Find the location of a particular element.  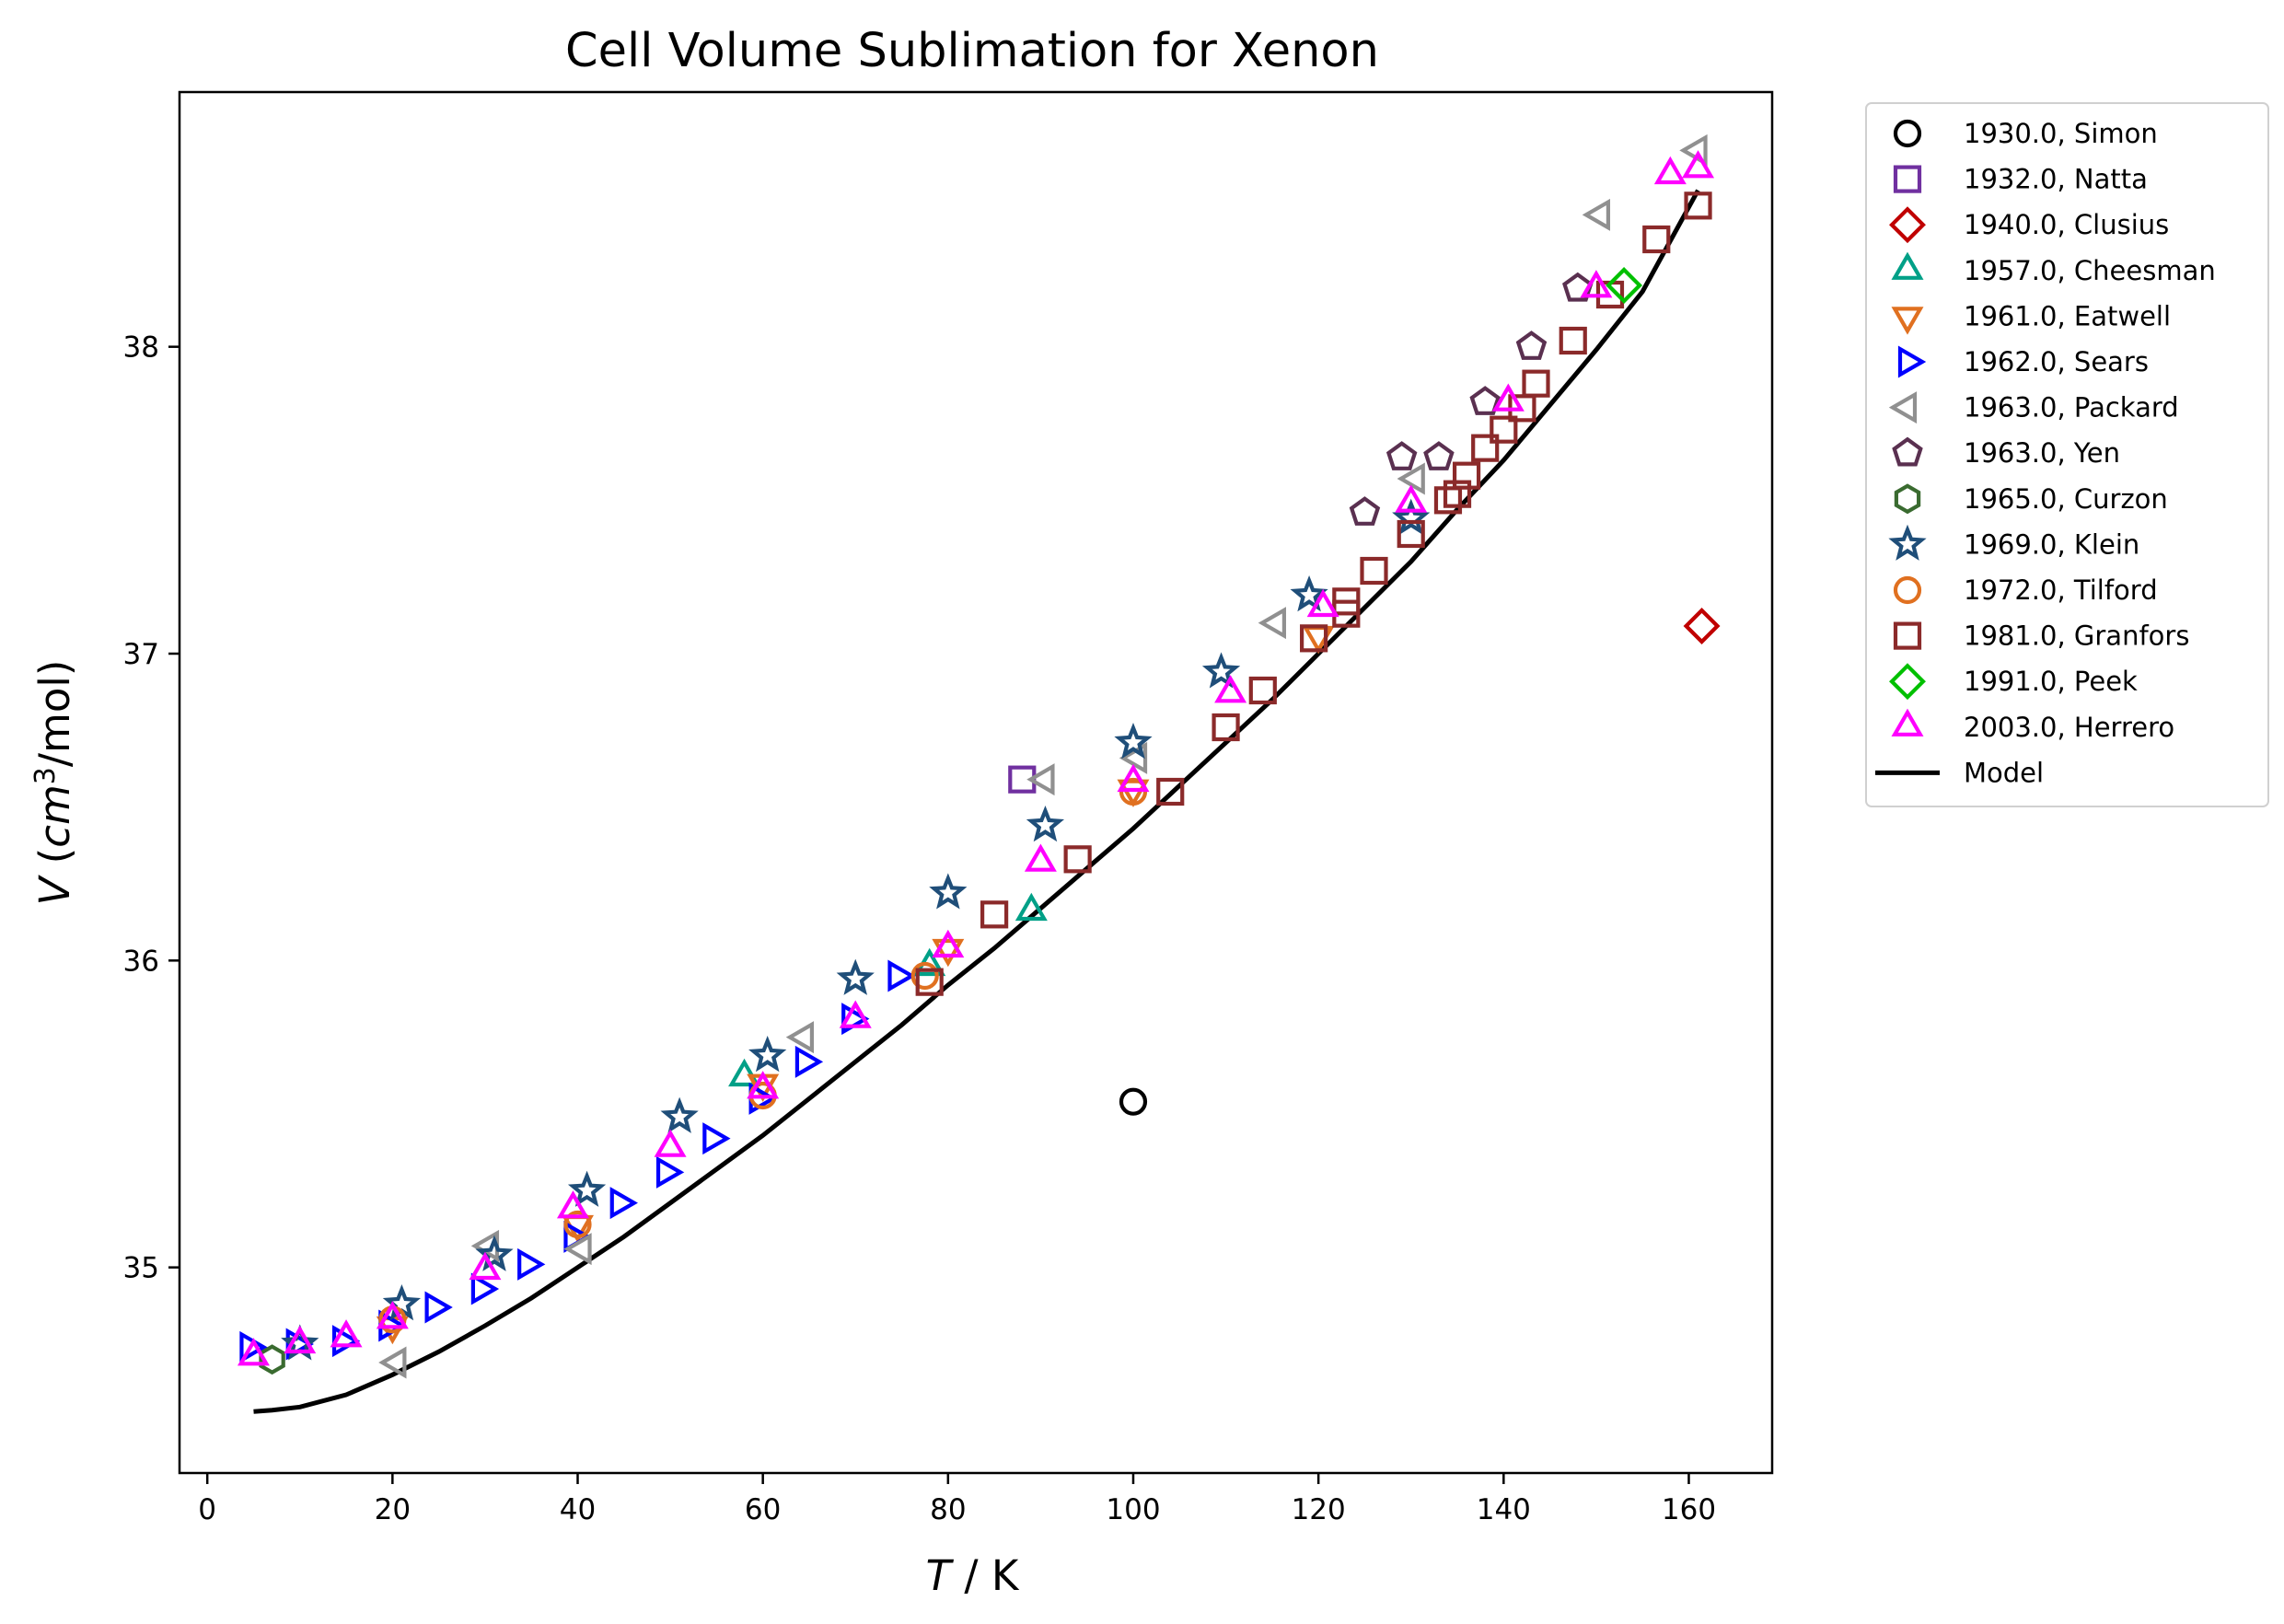

legend-entry: 1940.0, Clusius is located at coordinates (2029, 225).